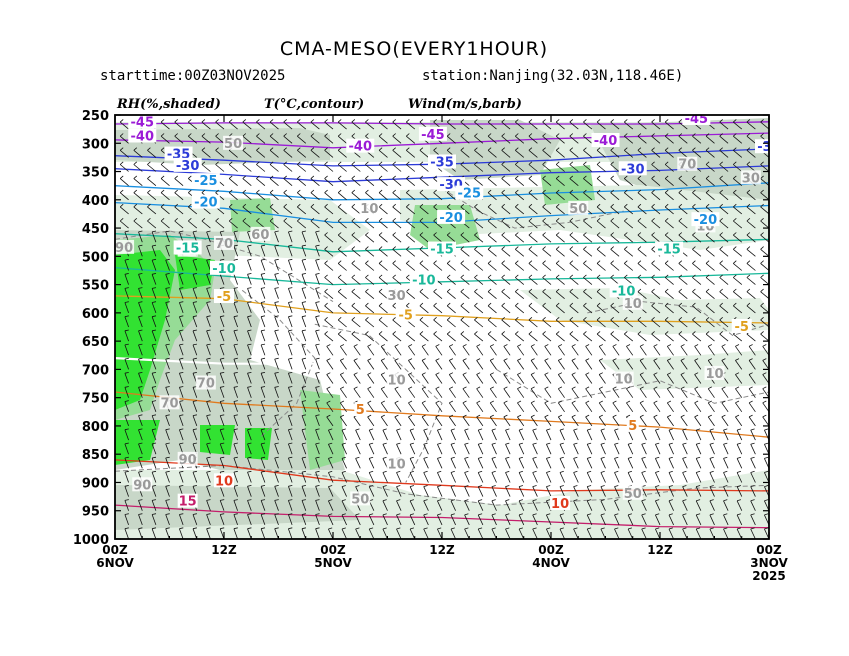 This screenshot has width=849, height=656. What do you see at coordinates (314, 104) in the screenshot?
I see `temperature-variable-label: T(°C,contour)` at bounding box center [314, 104].